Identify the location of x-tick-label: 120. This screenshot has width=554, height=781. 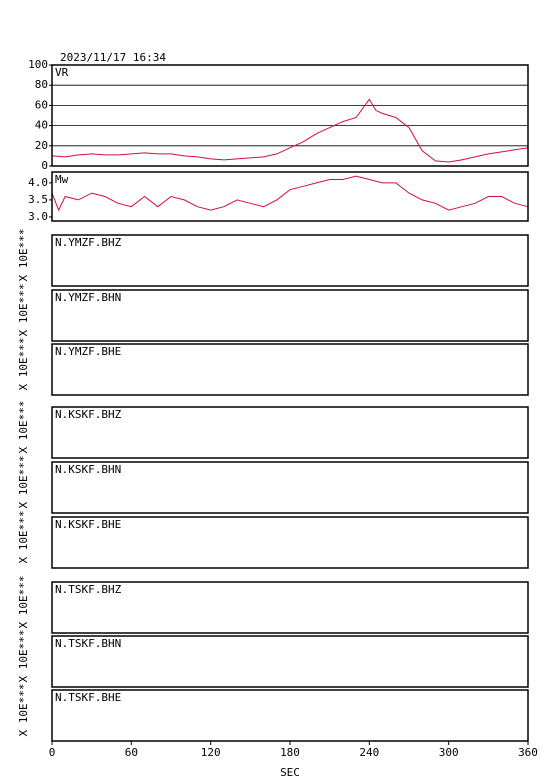
(211, 752).